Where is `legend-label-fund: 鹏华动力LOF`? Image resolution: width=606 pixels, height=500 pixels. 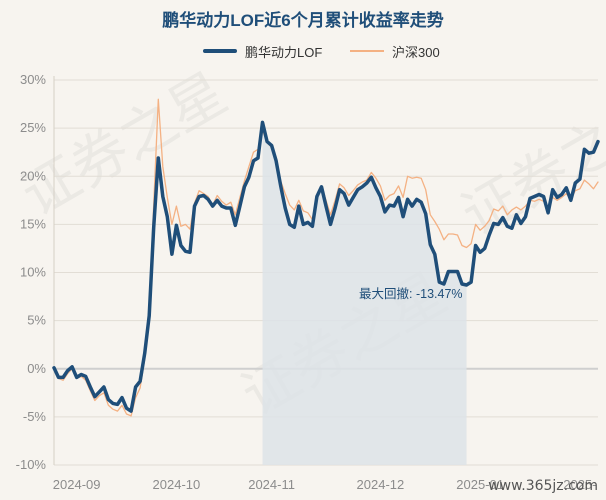 legend-label-fund: 鹏华动力LOF is located at coordinates (284, 52).